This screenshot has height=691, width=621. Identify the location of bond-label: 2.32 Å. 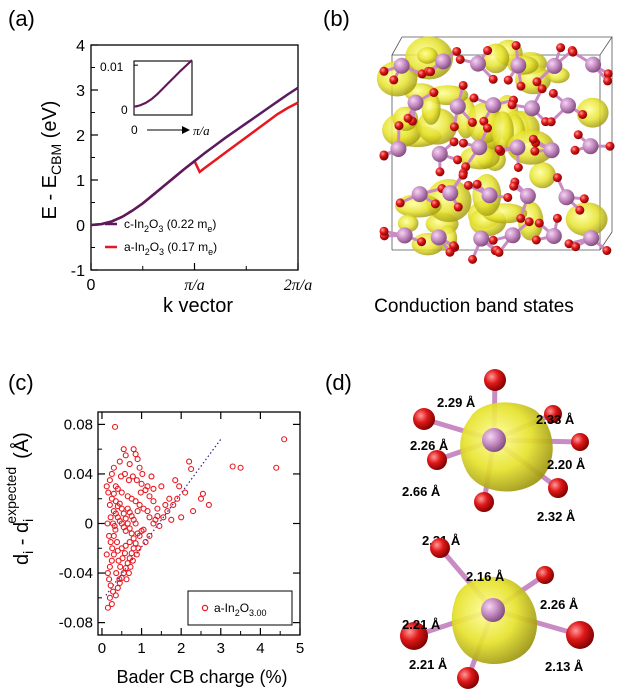
(556, 516).